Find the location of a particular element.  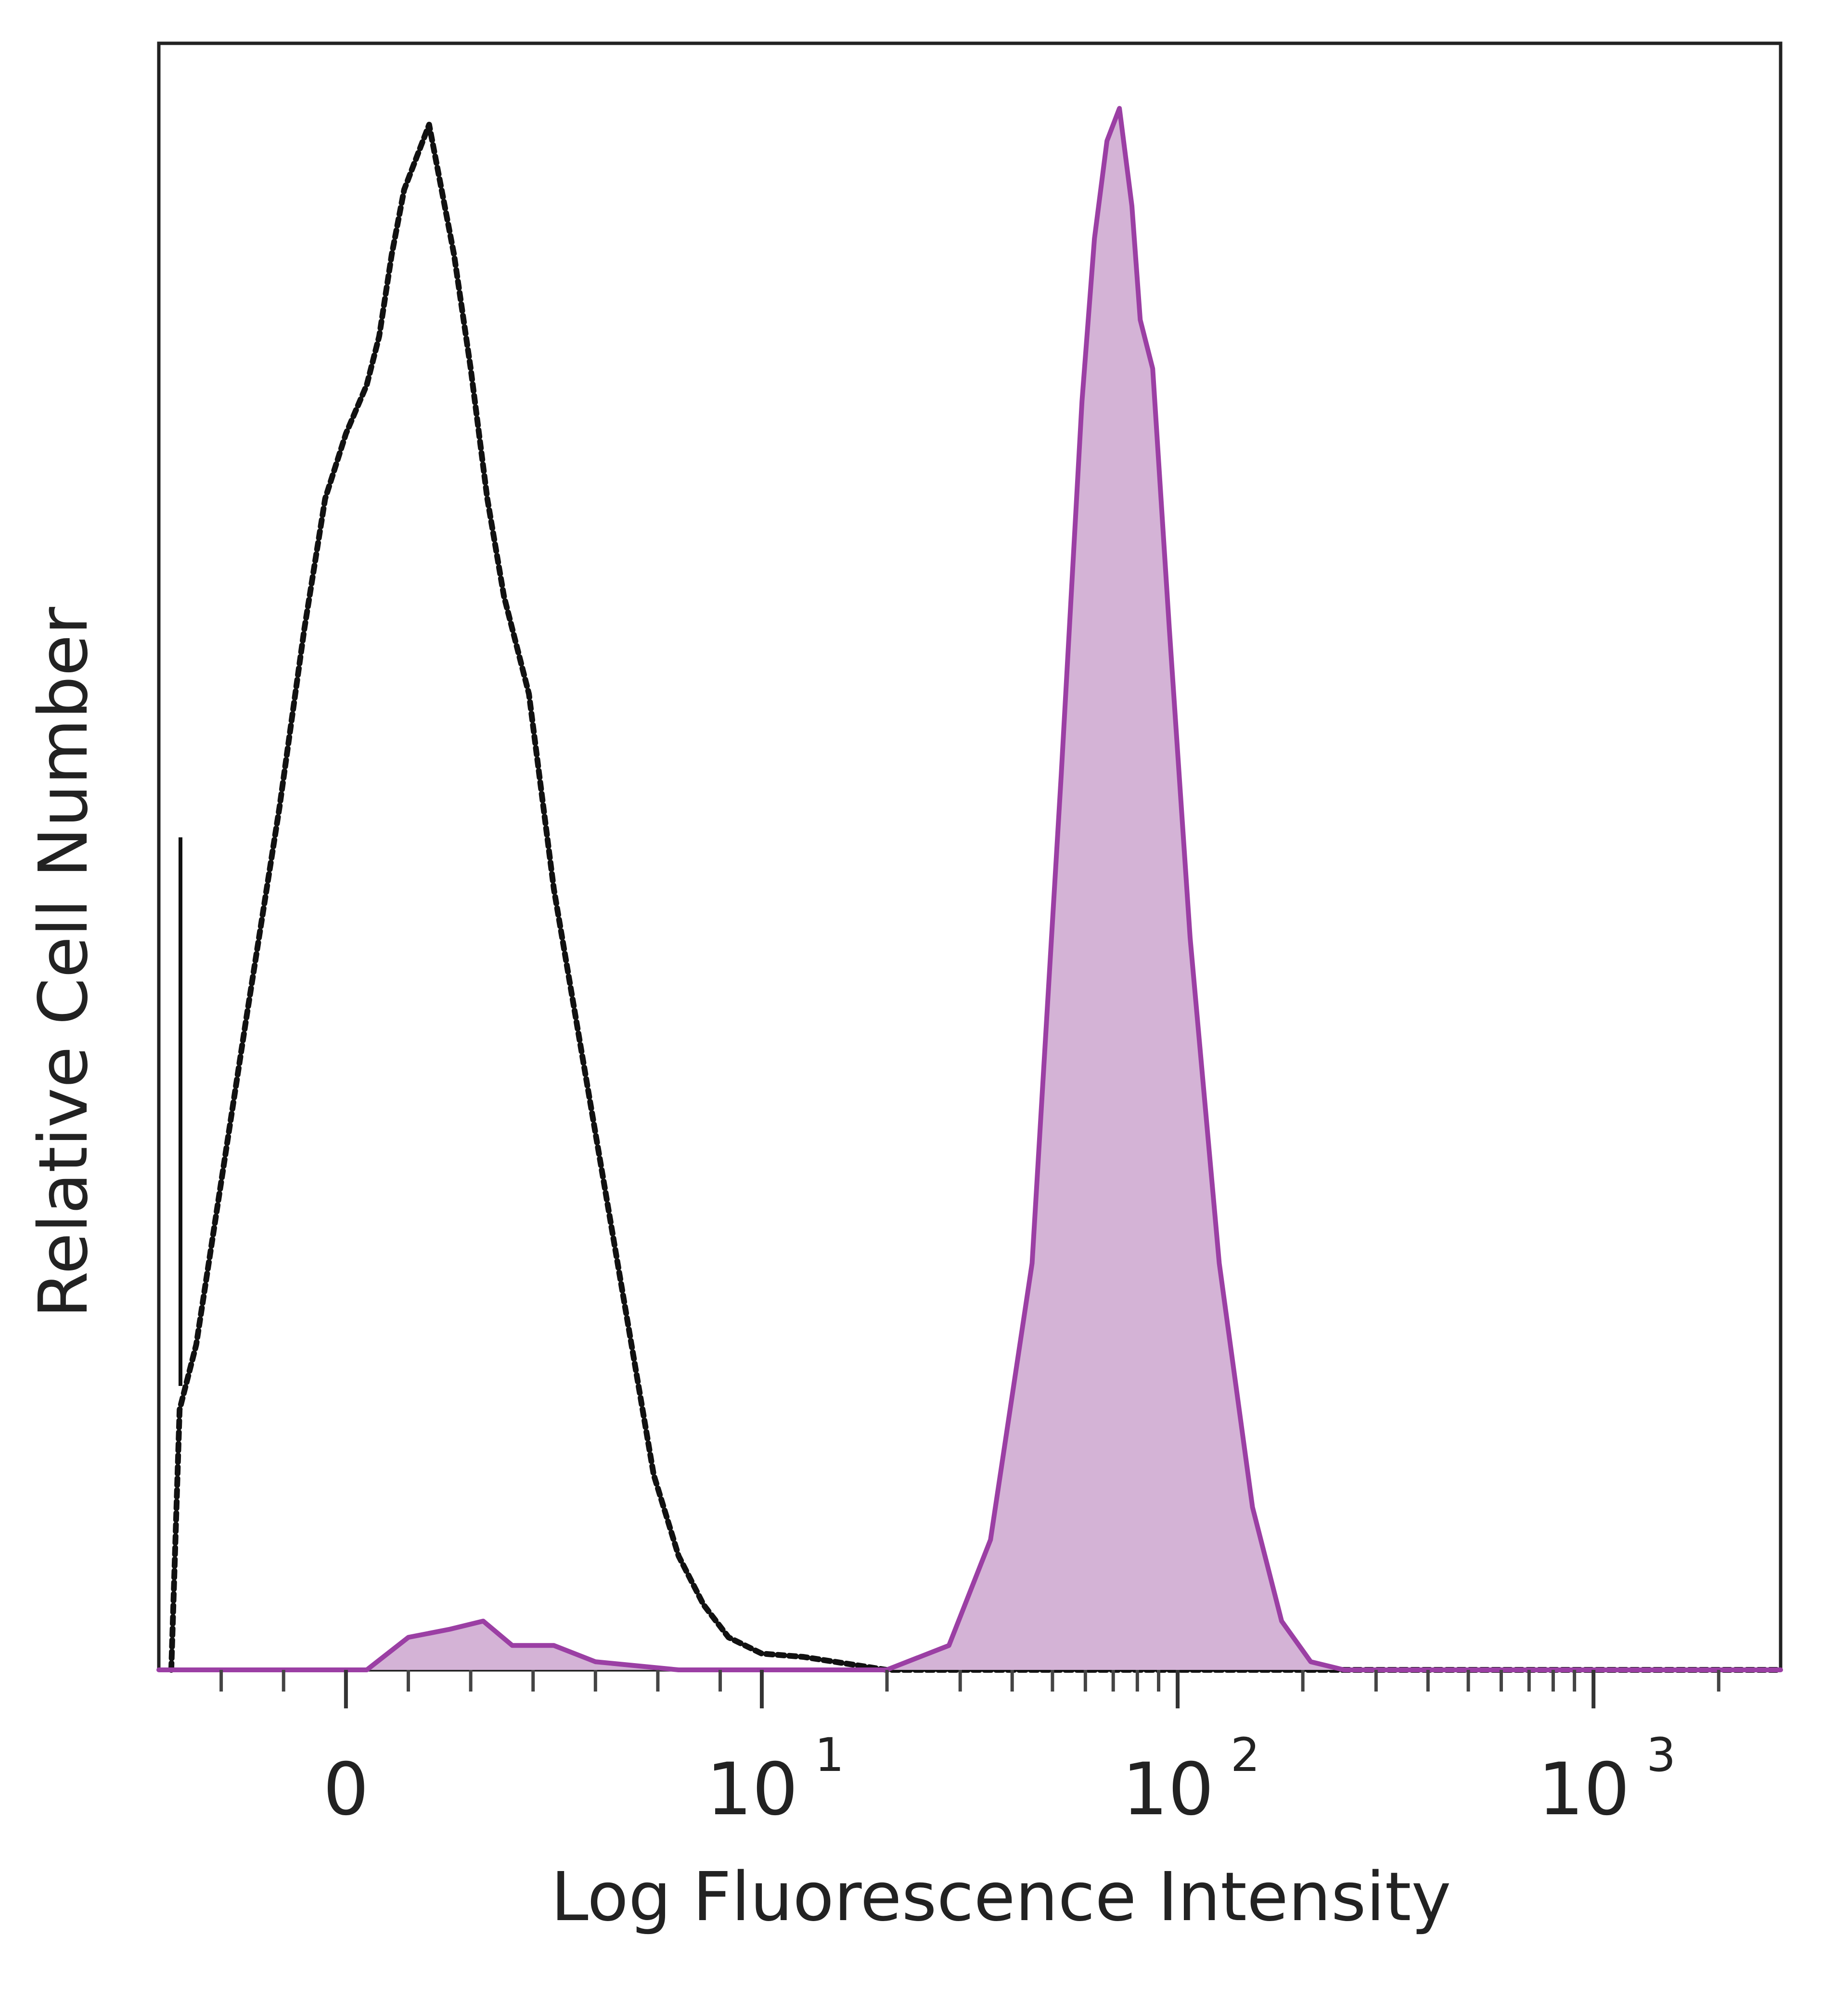

x-axis-ticks is located at coordinates (969, 1689).